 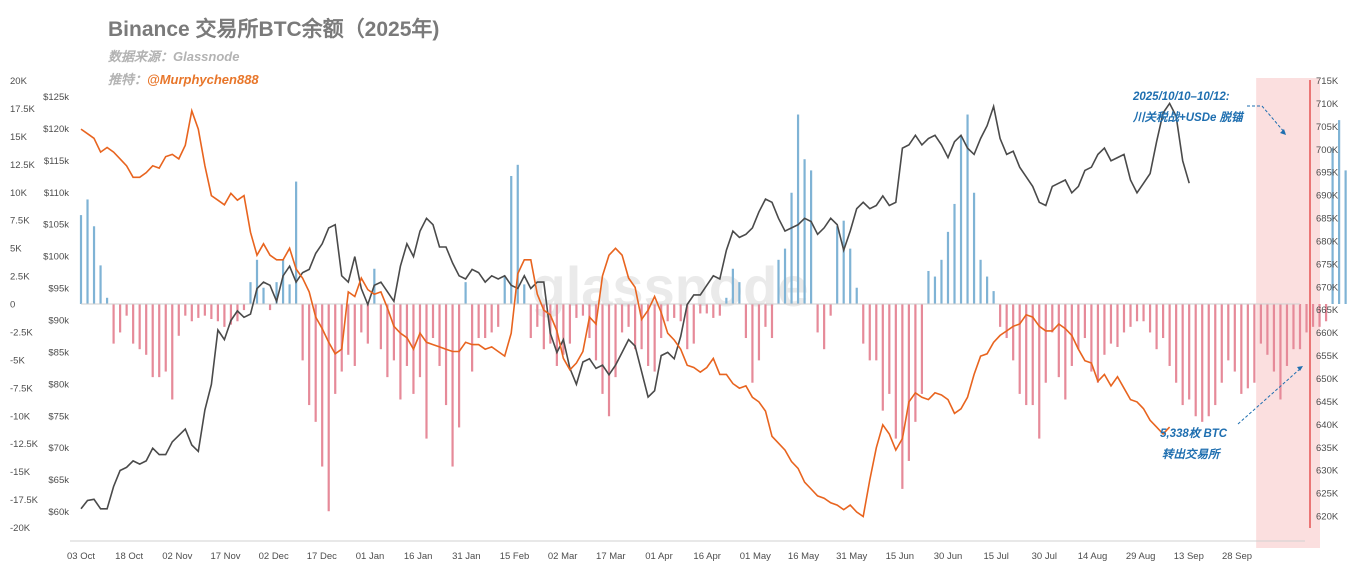 What do you see at coordinates (128, 79) in the screenshot?
I see `recommend-prefix: 推特：` at bounding box center [128, 79].